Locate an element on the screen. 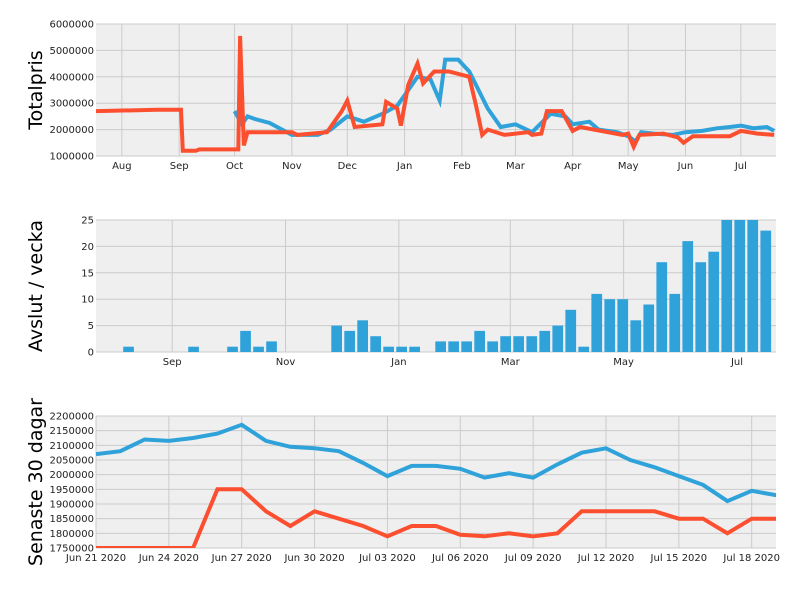 The image size is (800, 600). y-tick-label: 2050000 is located at coordinates (71, 461).